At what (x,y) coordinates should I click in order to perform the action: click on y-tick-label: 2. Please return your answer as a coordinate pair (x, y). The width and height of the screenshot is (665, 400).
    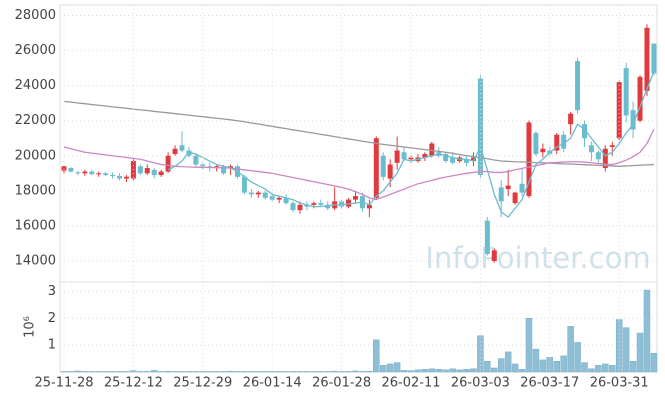
    Looking at the image, I should click on (52, 318).